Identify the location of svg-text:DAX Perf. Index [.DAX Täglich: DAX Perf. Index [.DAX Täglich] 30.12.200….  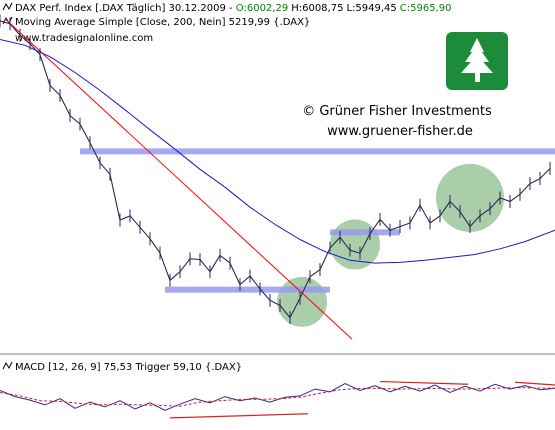
(233, 8).